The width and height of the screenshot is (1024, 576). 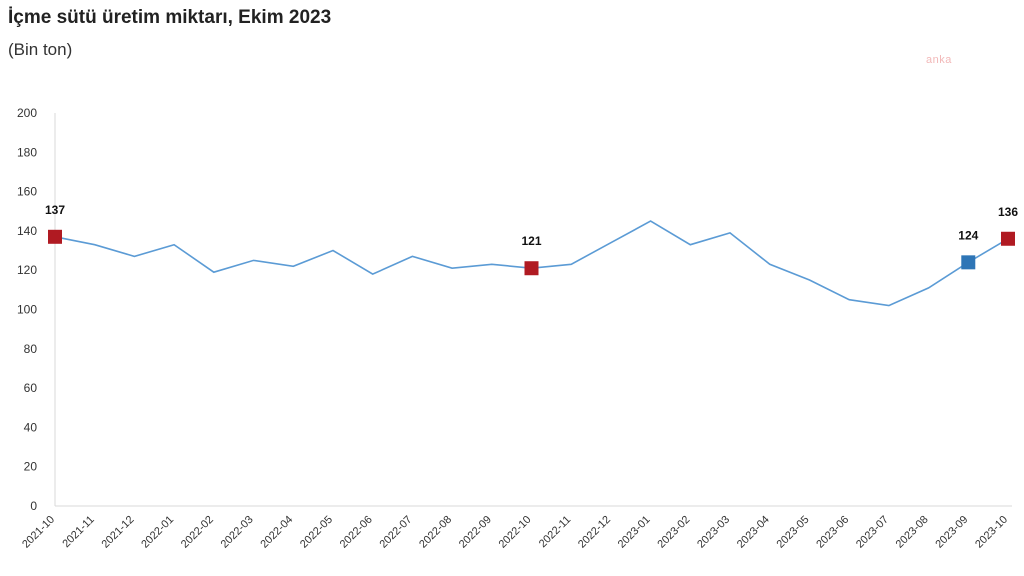 I want to click on data-label: 136, so click(x=1008, y=212).